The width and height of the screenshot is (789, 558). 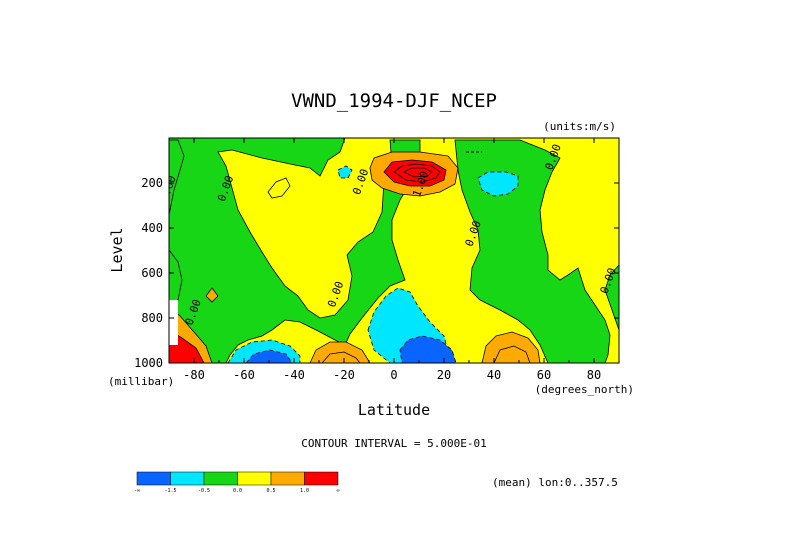 I want to click on x-tick-label: 20, so click(x=444, y=375).